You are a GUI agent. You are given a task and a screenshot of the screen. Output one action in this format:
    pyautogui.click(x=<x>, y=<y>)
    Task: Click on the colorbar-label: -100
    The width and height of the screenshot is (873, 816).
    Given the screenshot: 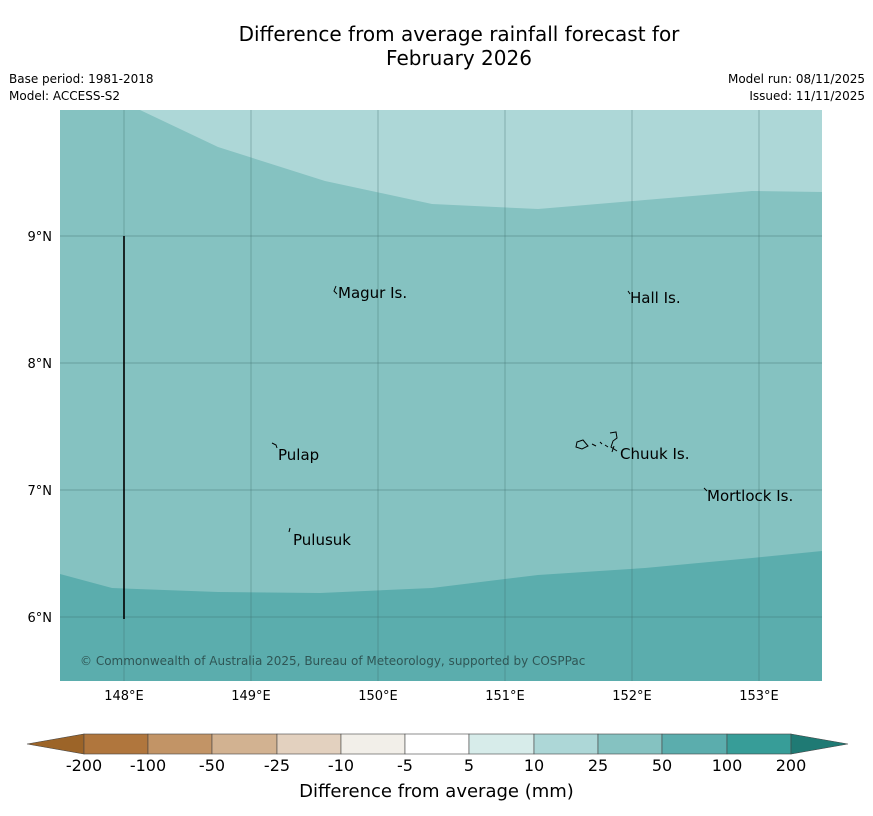 What is the action you would take?
    pyautogui.click(x=148, y=765)
    